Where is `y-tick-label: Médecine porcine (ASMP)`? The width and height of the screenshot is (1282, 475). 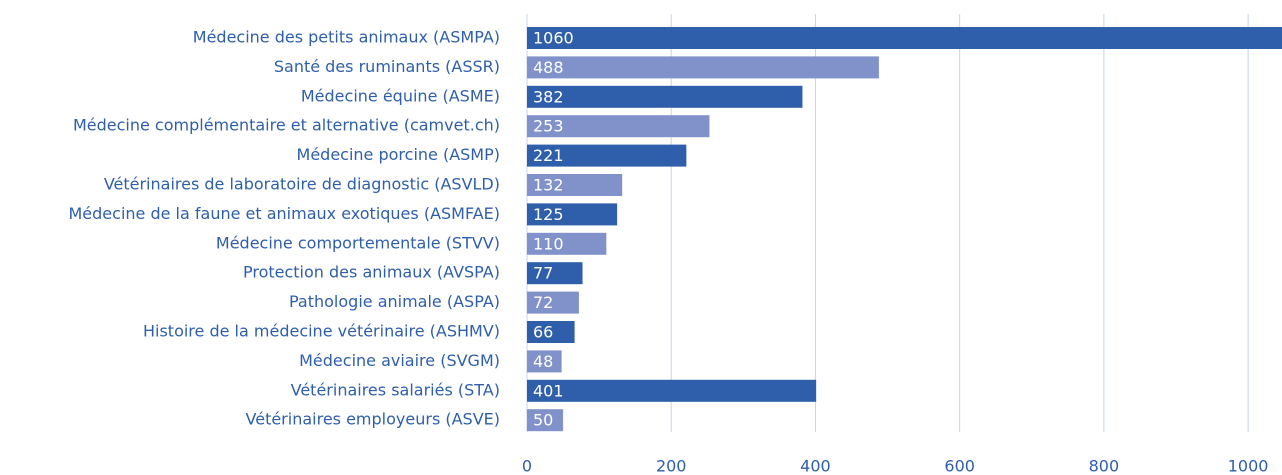
y-tick-label: Médecine porcine (ASMP) is located at coordinates (398, 154).